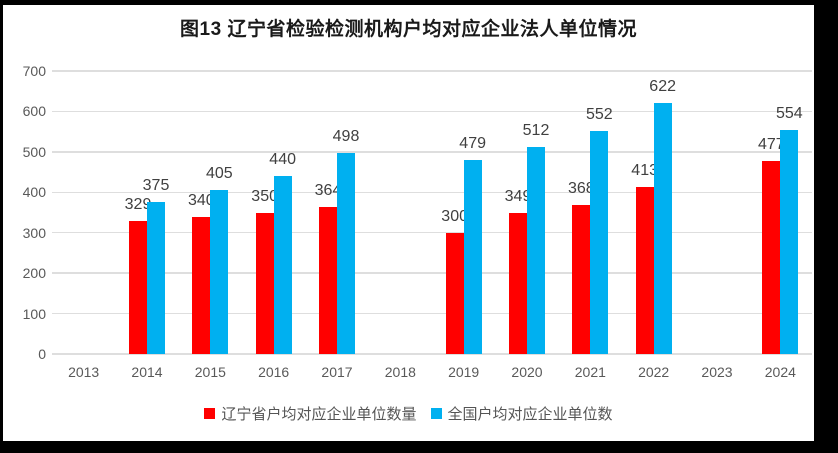 Image resolution: width=838 pixels, height=453 pixels. I want to click on value-label-liaoning-2015: 340, so click(201, 200).